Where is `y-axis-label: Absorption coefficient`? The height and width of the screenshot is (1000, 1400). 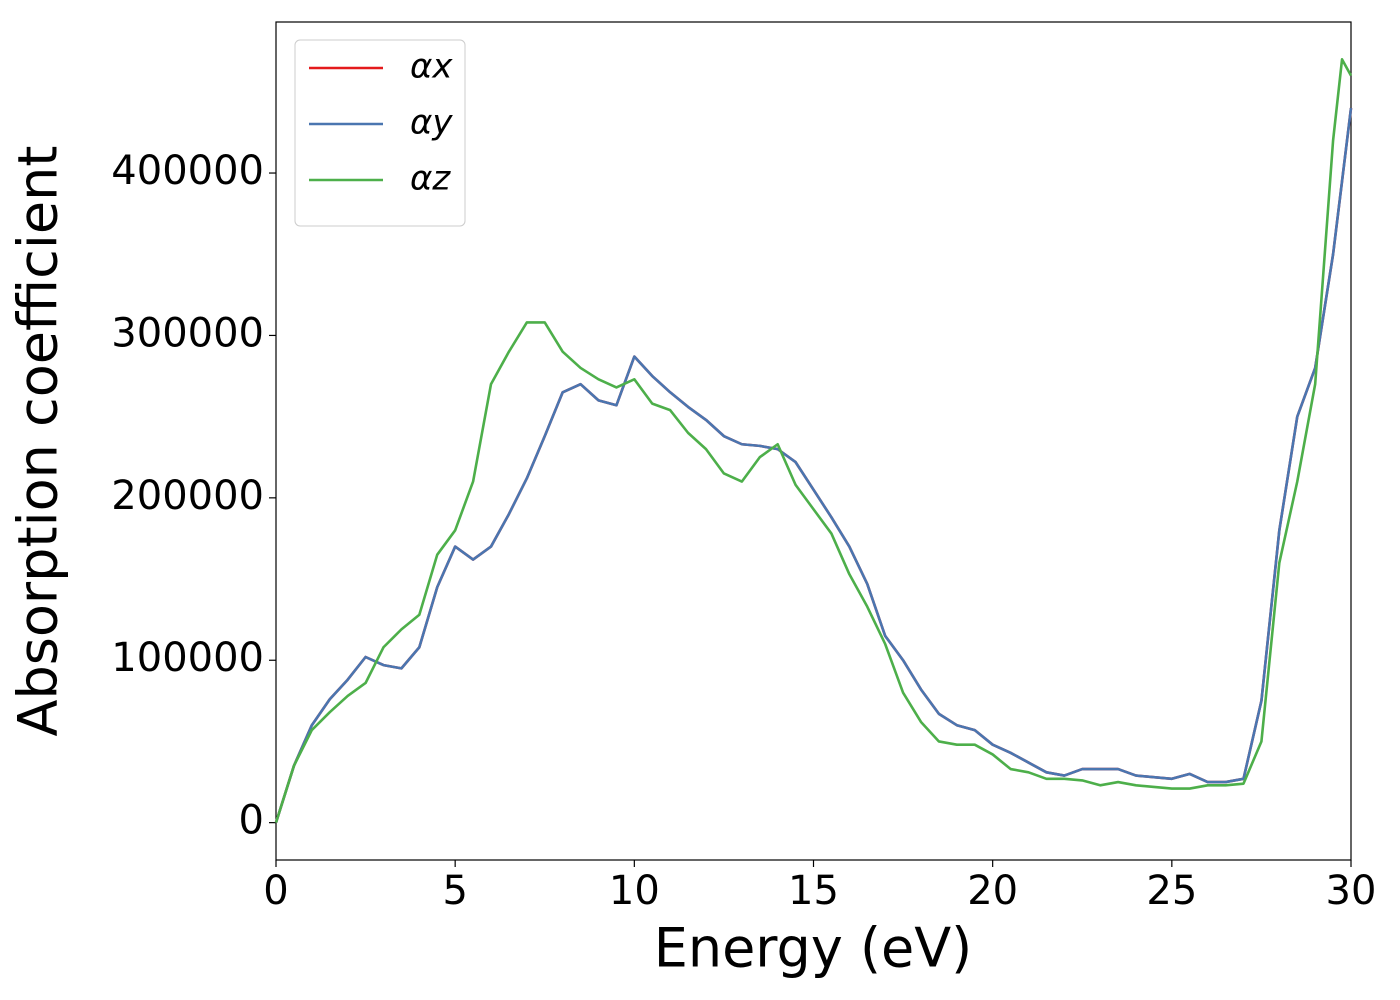 y-axis-label: Absorption coefficient is located at coordinates (38, 441).